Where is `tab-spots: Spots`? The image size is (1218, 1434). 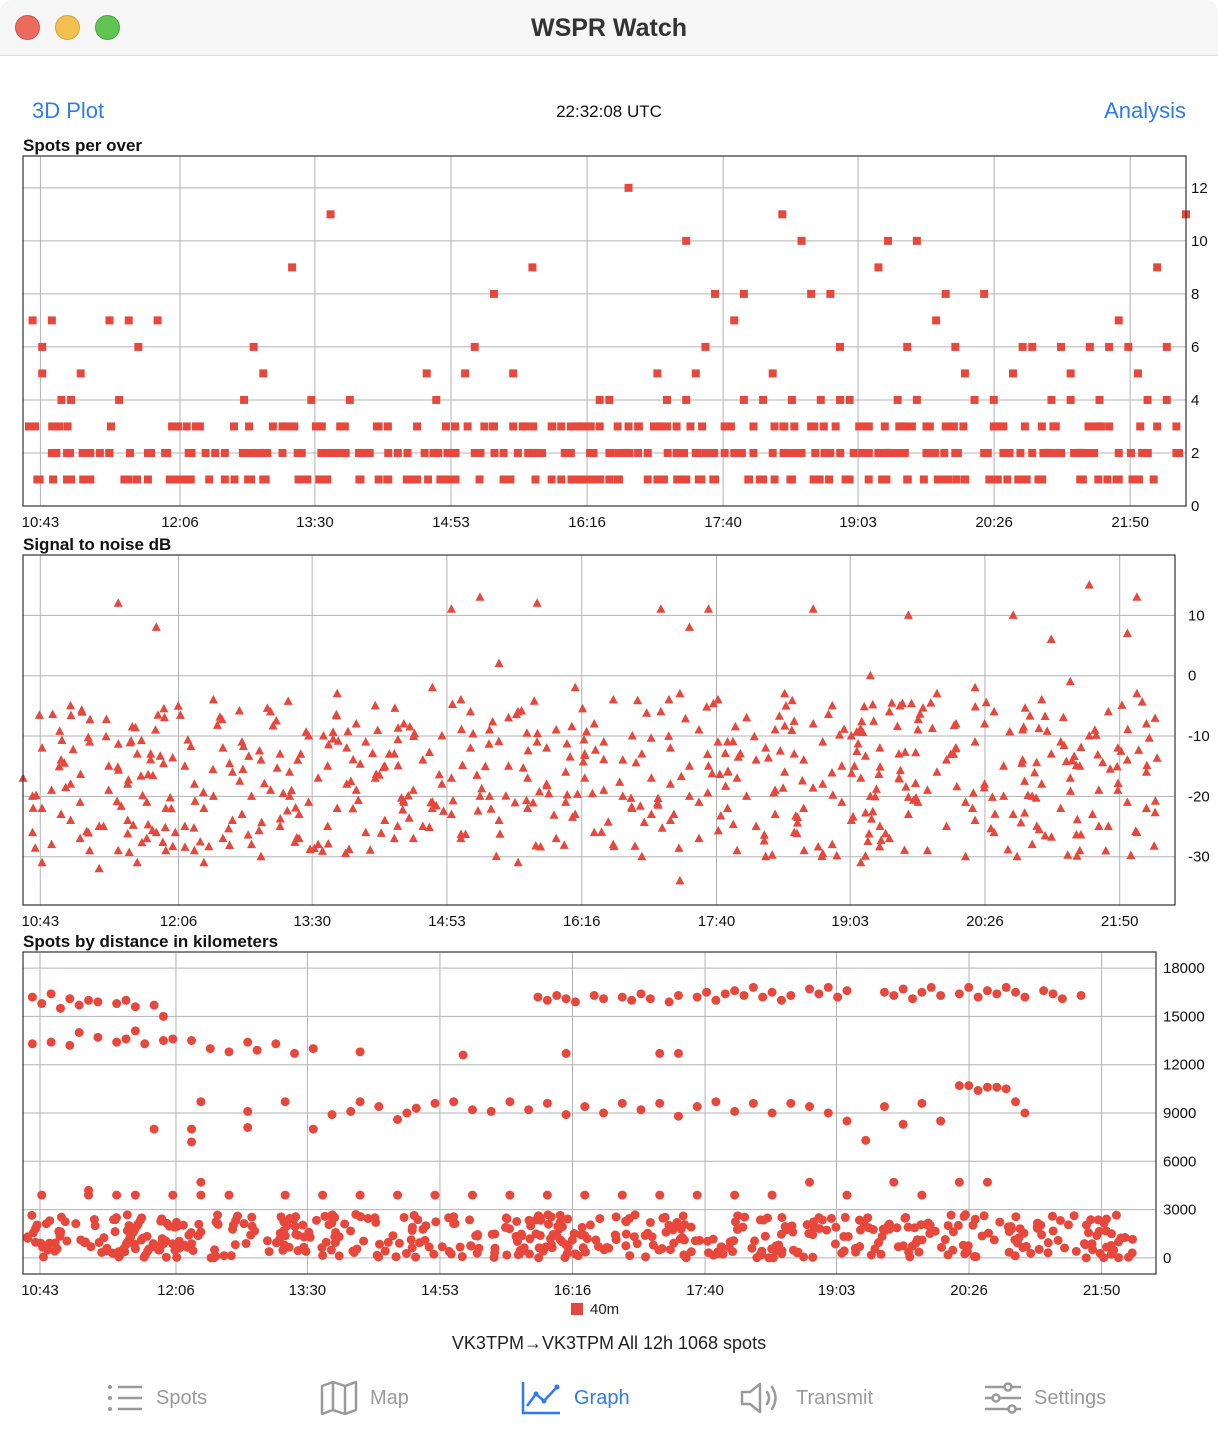 tab-spots: Spots is located at coordinates (156, 1398).